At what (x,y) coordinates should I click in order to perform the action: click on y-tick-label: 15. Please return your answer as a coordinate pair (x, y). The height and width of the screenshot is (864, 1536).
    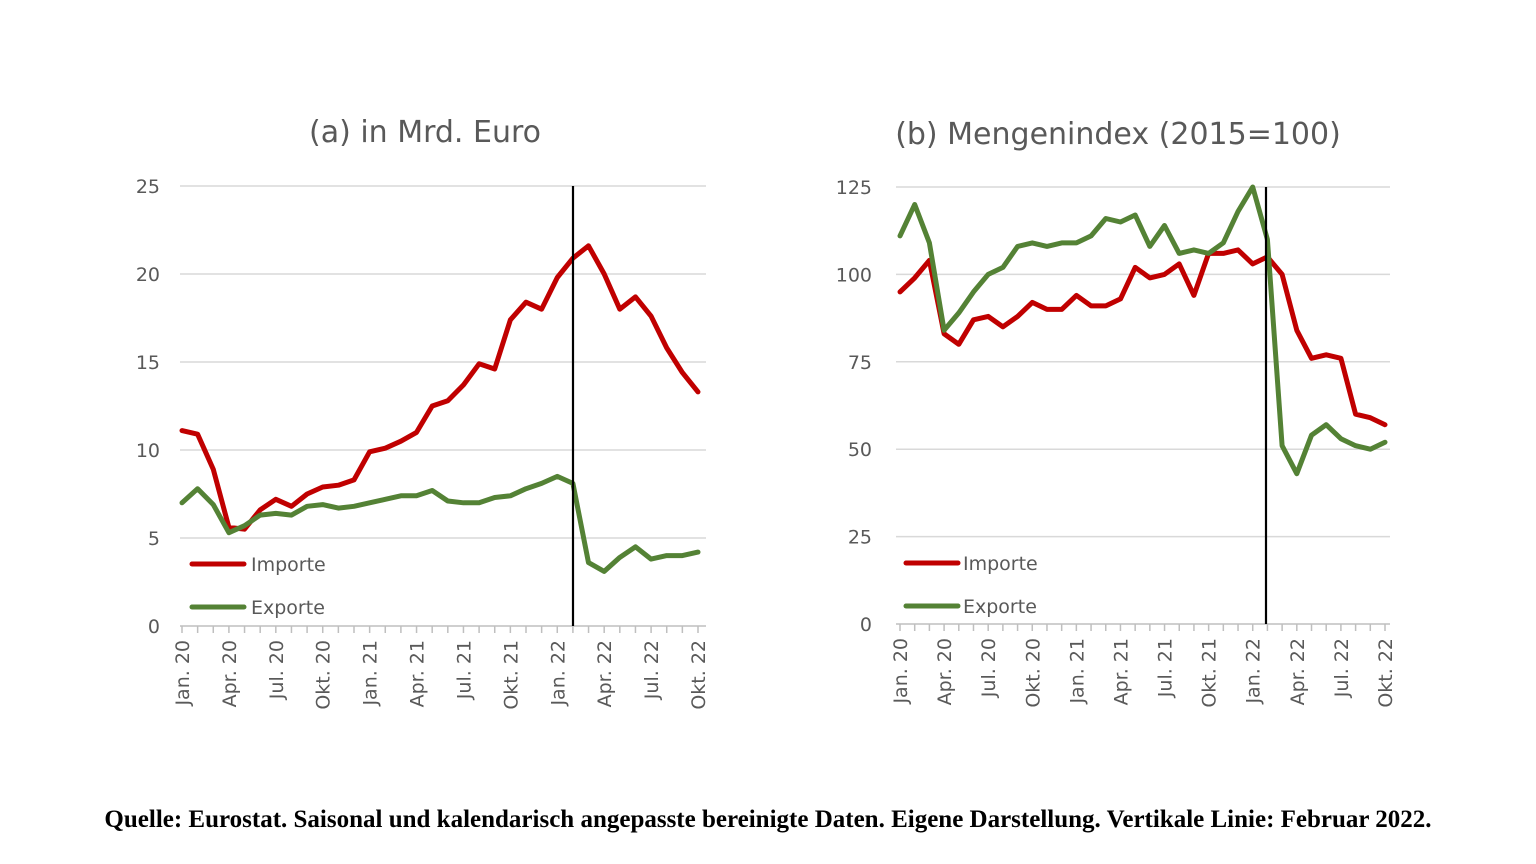
    Looking at the image, I should click on (148, 363).